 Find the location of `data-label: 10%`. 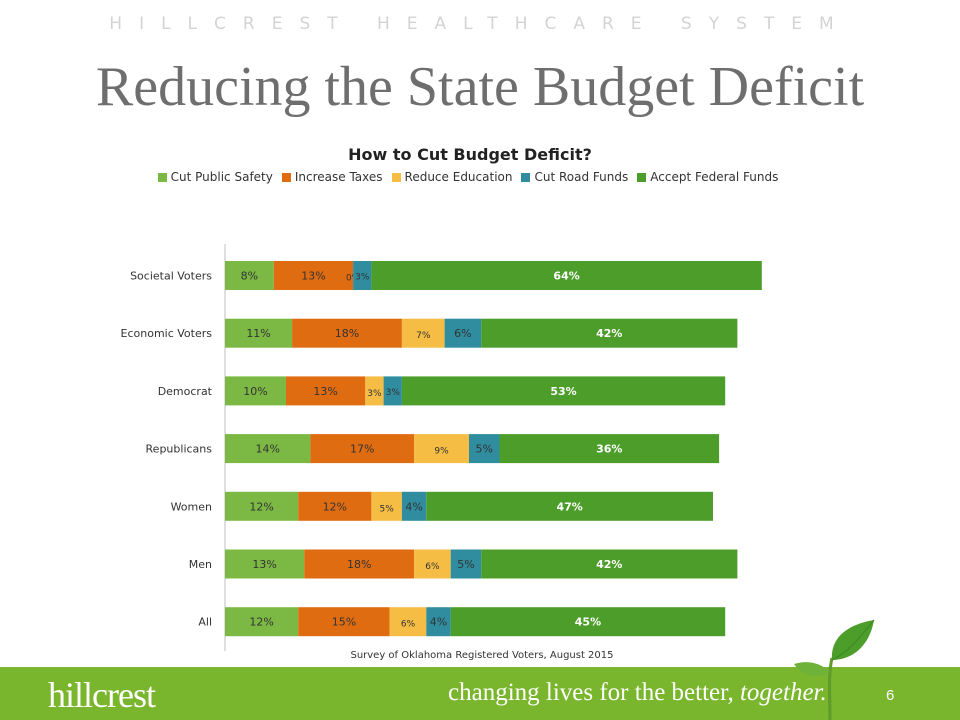

data-label: 10% is located at coordinates (255, 391).